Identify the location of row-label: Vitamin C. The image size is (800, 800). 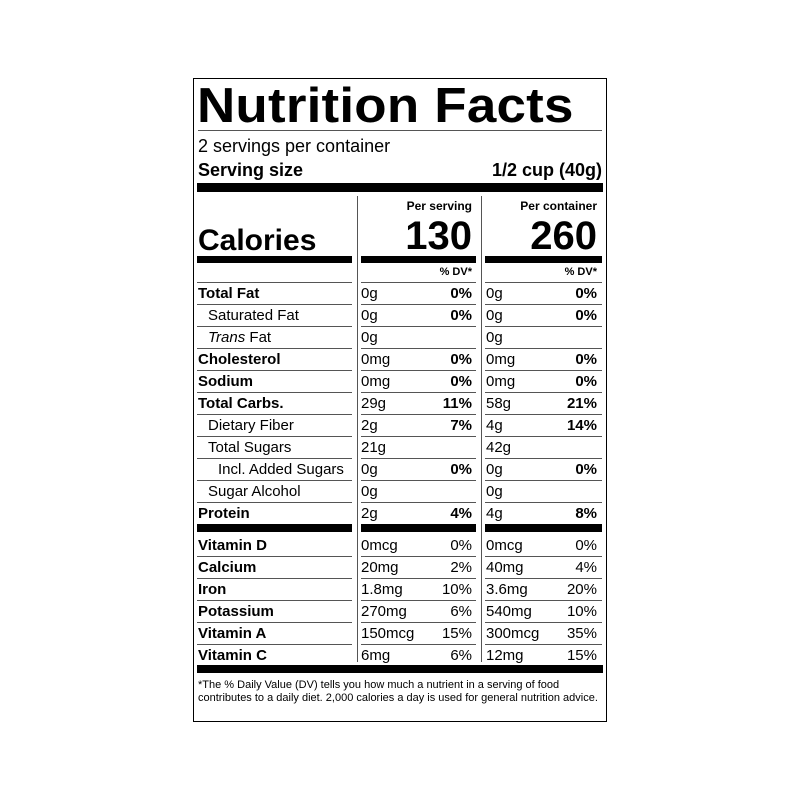
(232, 656).